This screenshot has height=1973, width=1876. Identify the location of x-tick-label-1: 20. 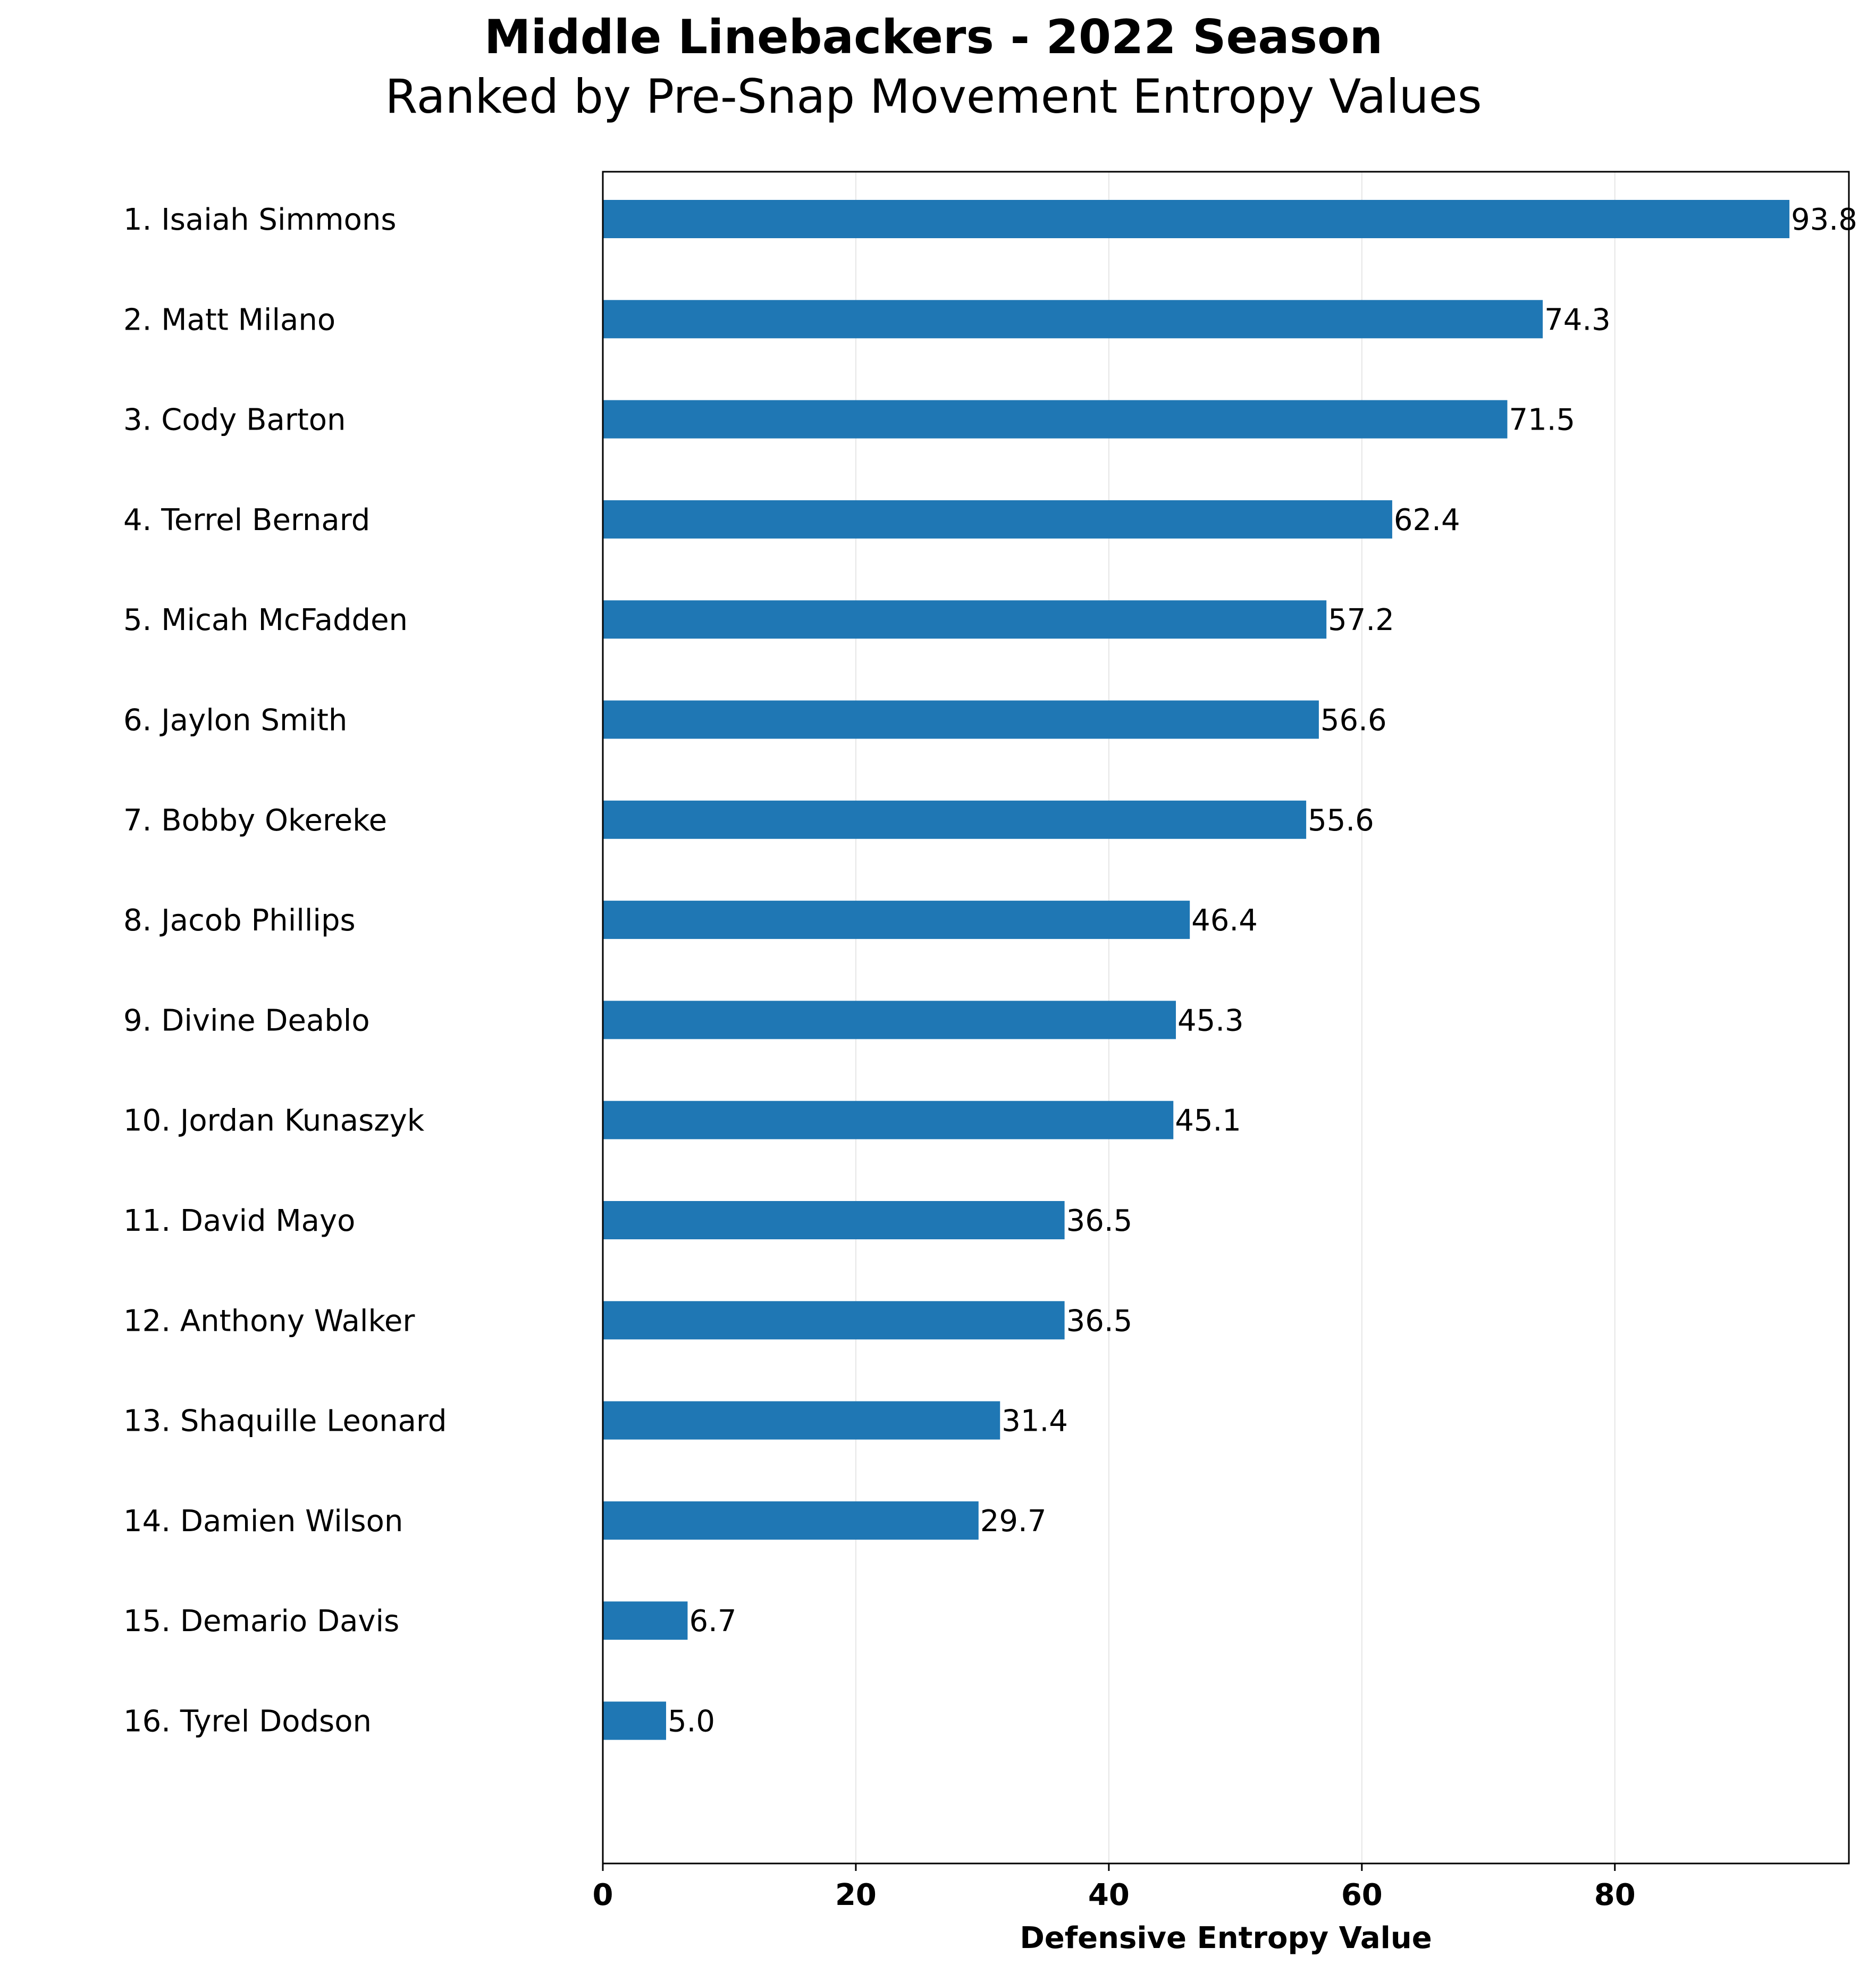
(856, 1895).